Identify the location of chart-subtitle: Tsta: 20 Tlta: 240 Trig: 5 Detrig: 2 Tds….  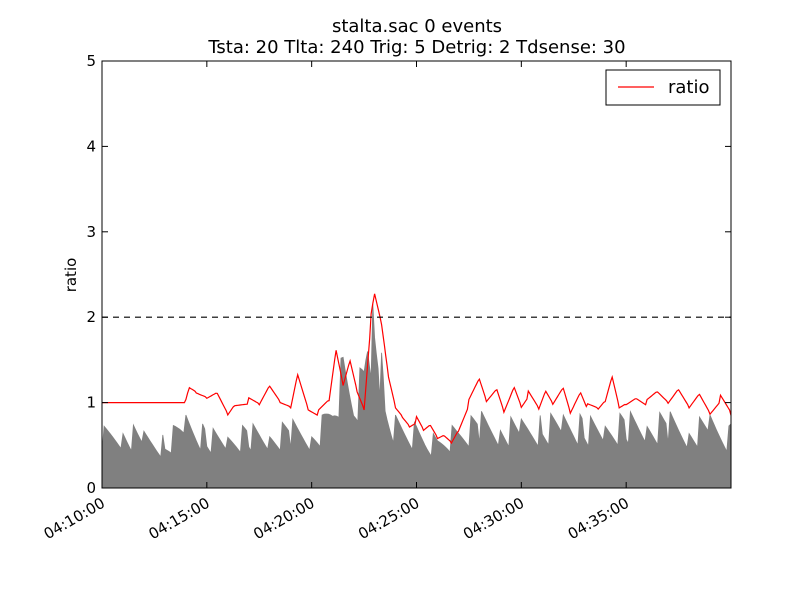
(416, 47).